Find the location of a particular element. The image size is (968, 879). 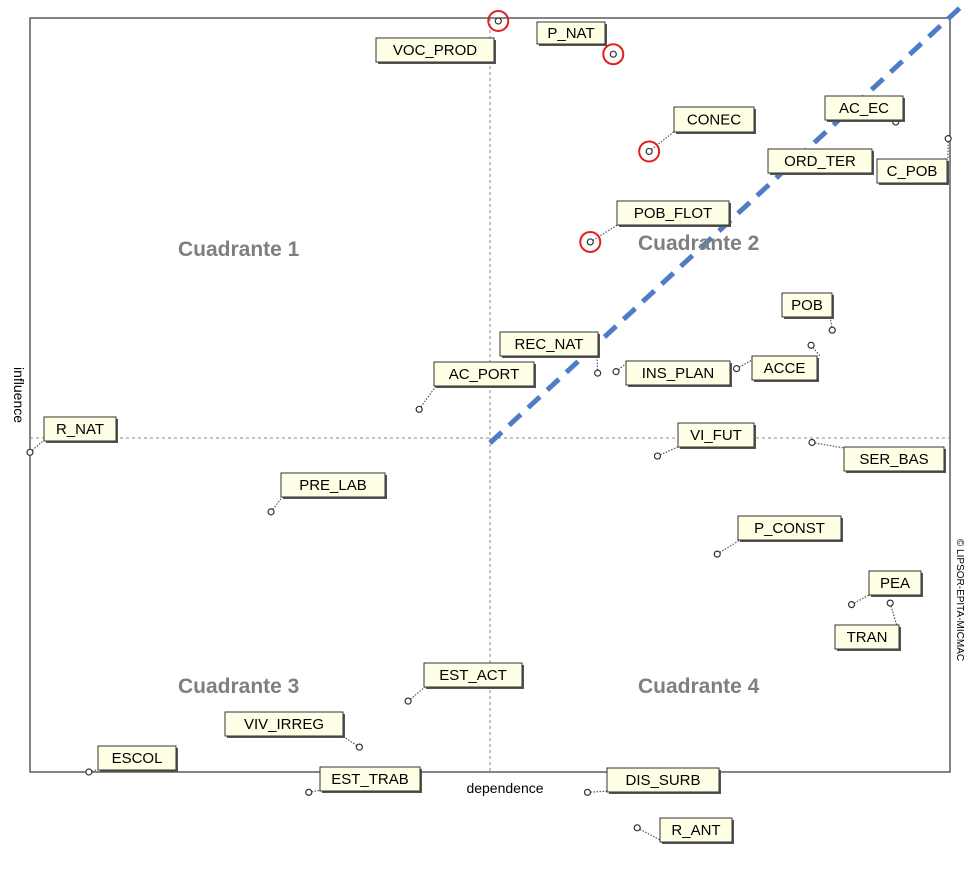

copyright-text: © LIPSOR-EPITA-MICMAC is located at coordinates (959, 600).